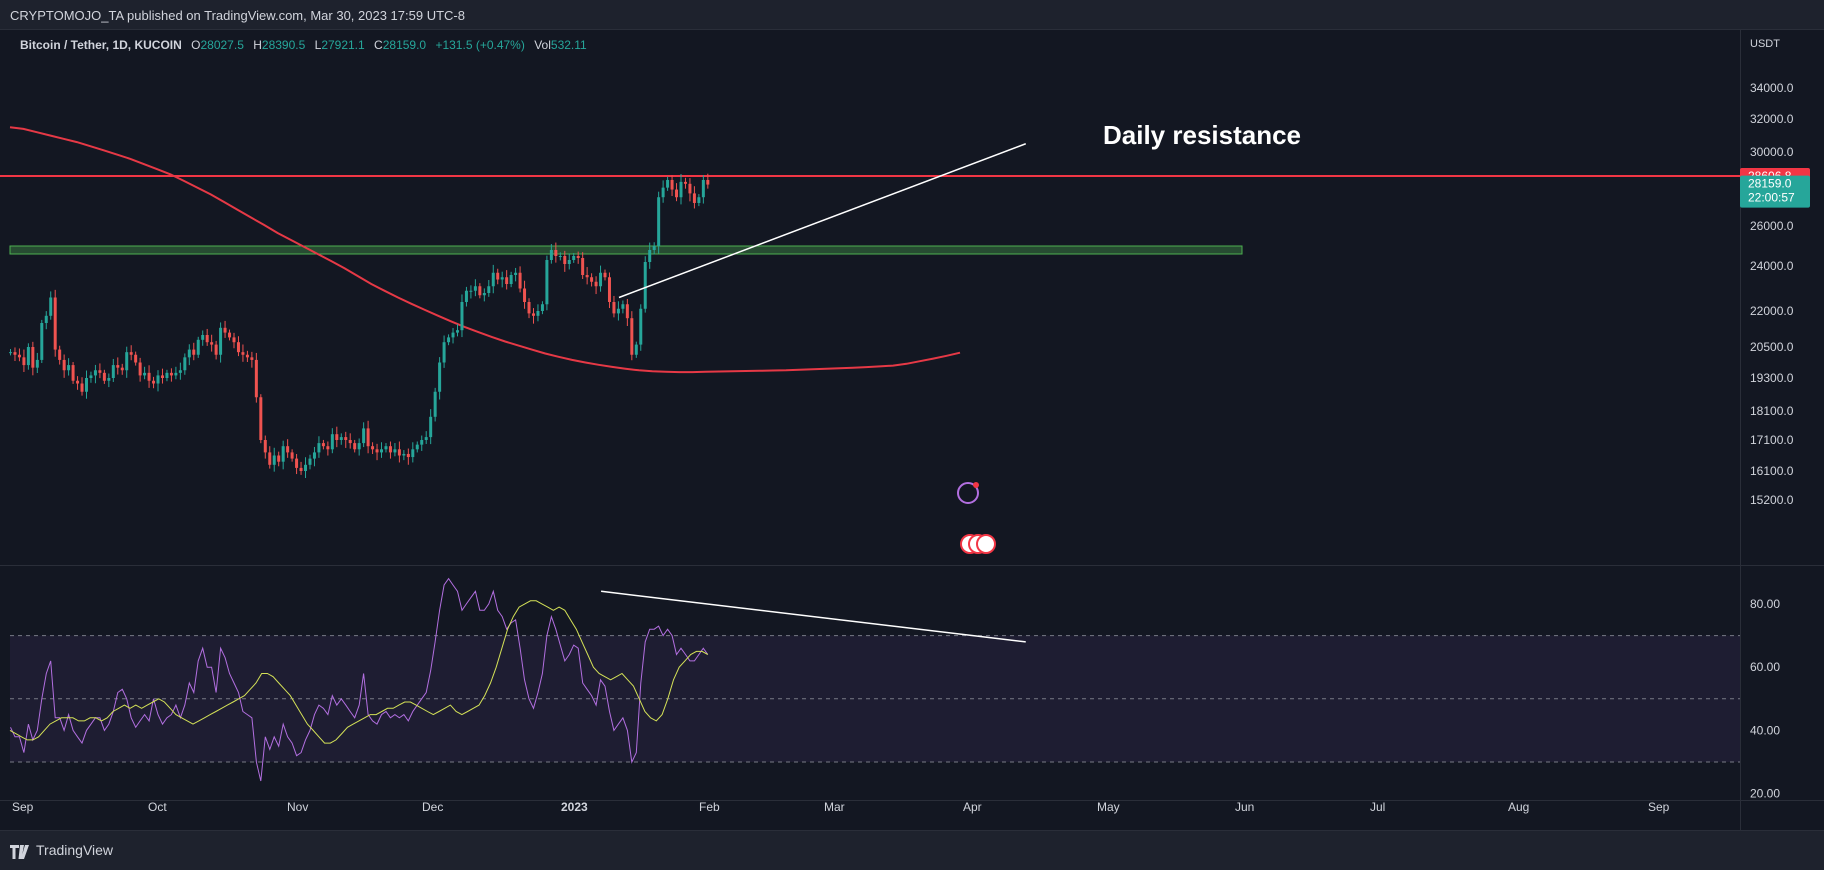 This screenshot has height=870, width=1824. Describe the element at coordinates (1772, 347) in the screenshot. I see `price-tick-label: 20500.0` at that location.